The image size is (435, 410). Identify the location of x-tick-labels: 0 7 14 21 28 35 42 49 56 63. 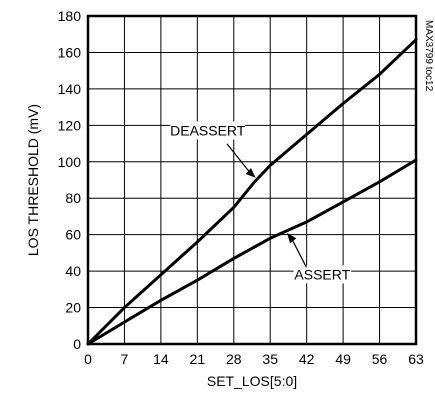
(254, 359).